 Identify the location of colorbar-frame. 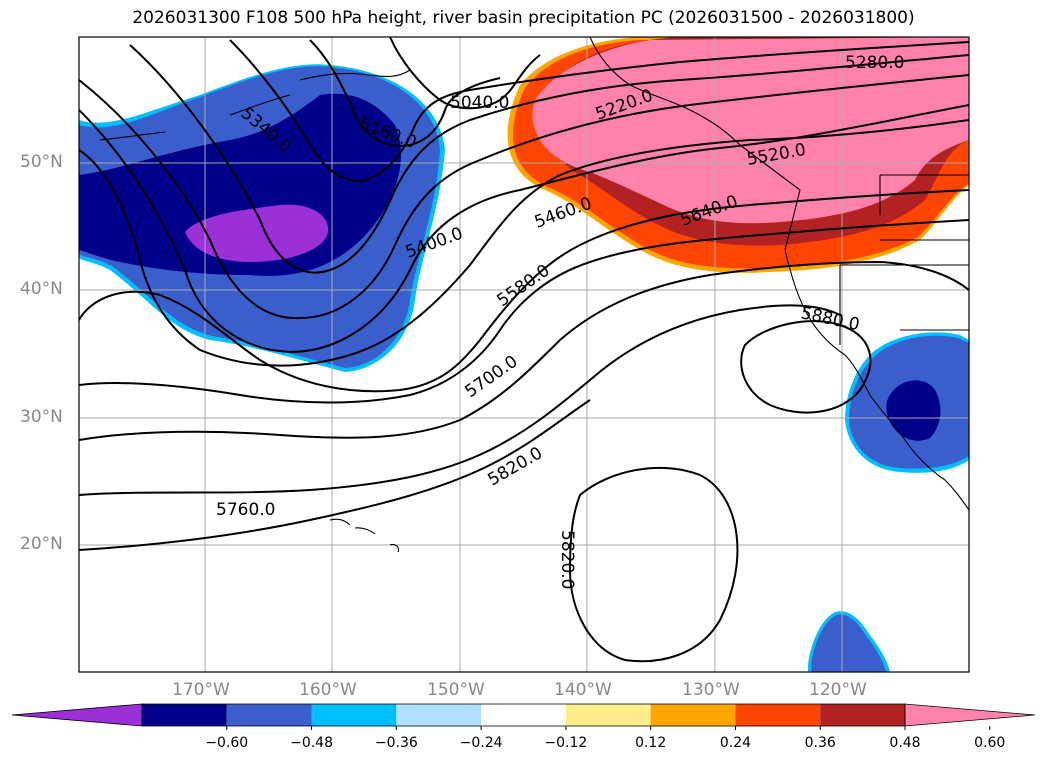
(523, 715).